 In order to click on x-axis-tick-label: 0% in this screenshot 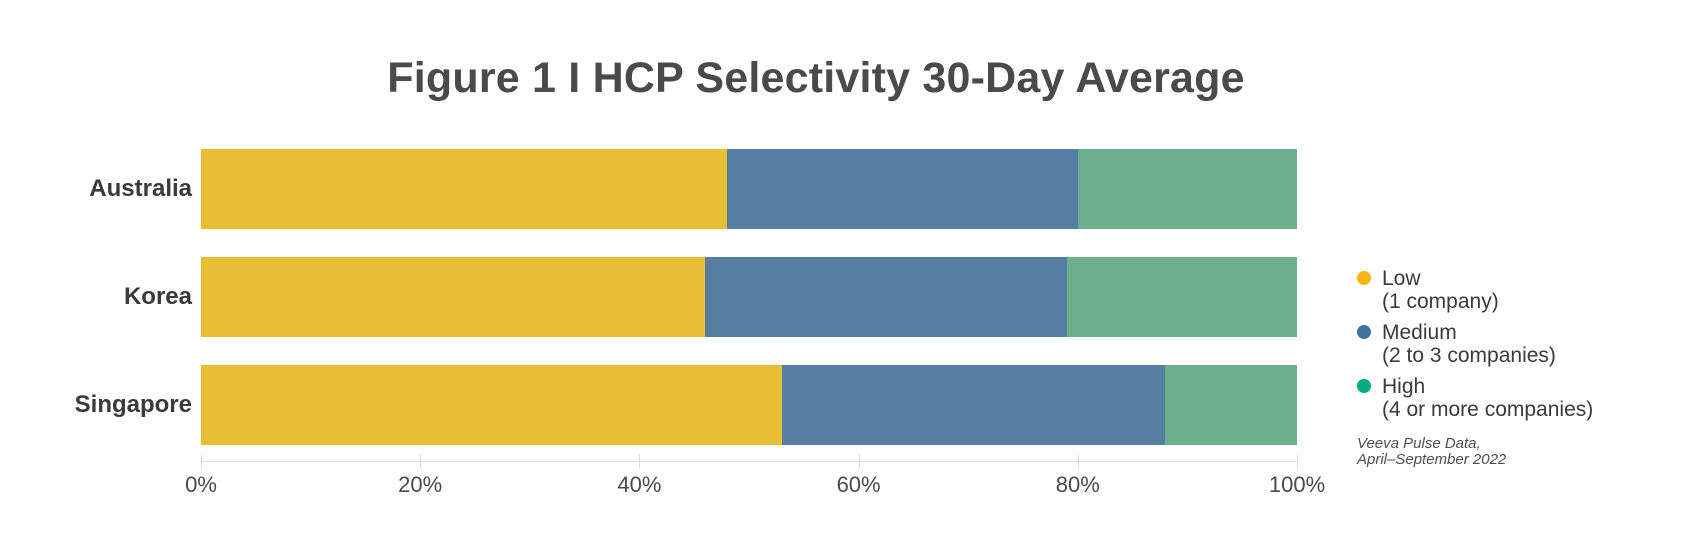, I will do `click(201, 484)`.